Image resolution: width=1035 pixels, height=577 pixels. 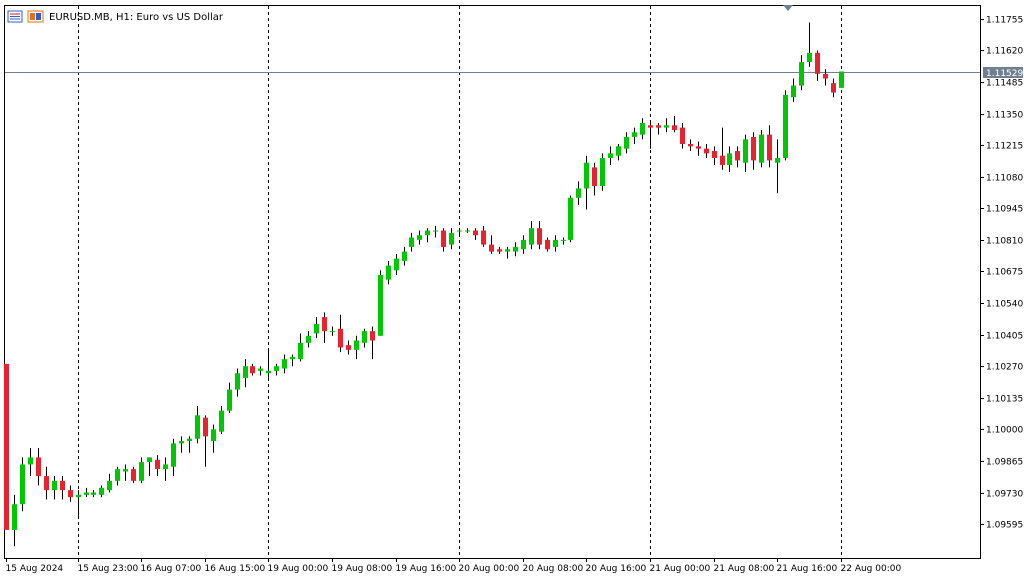 What do you see at coordinates (35, 16) in the screenshot?
I see `one-click-trading-icon` at bounding box center [35, 16].